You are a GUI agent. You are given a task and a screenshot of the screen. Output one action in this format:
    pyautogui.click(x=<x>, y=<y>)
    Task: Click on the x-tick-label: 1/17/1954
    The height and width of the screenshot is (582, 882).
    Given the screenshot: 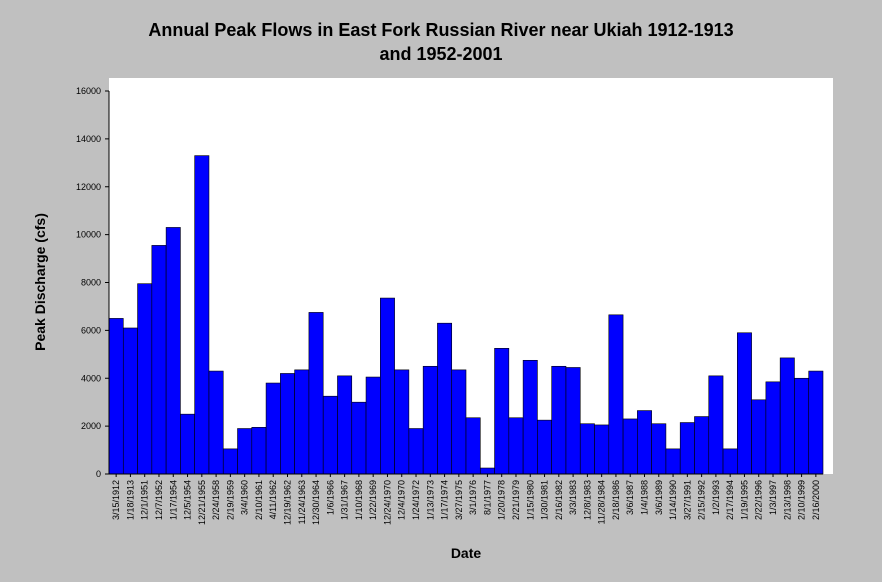 What is the action you would take?
    pyautogui.click(x=173, y=500)
    